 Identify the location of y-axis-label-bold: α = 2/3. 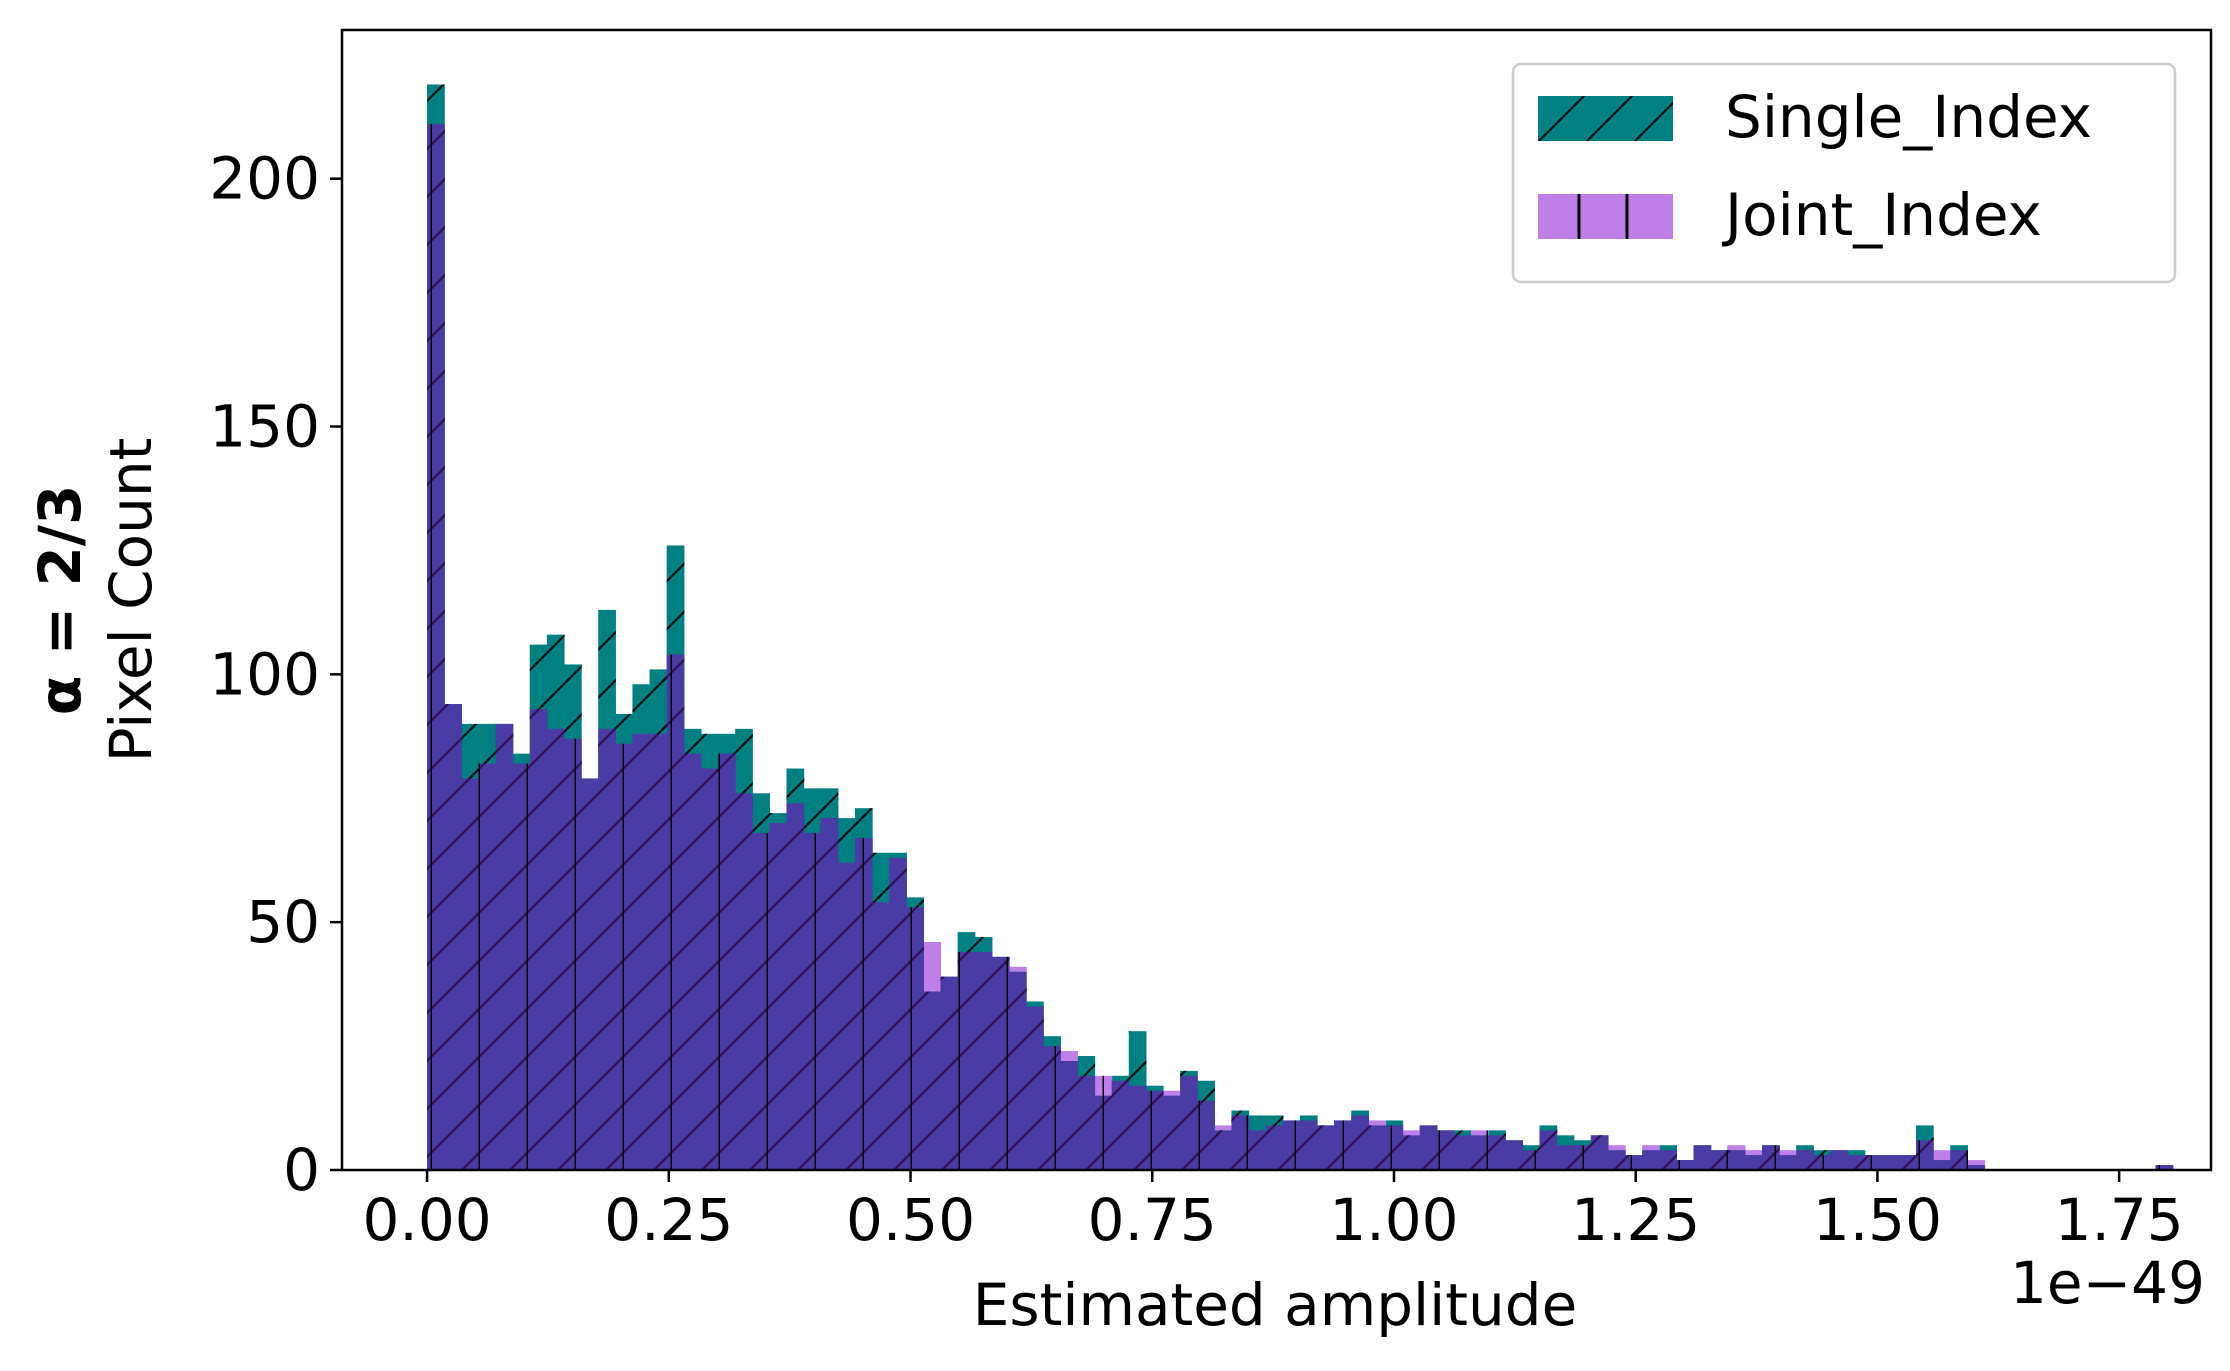
(60, 600).